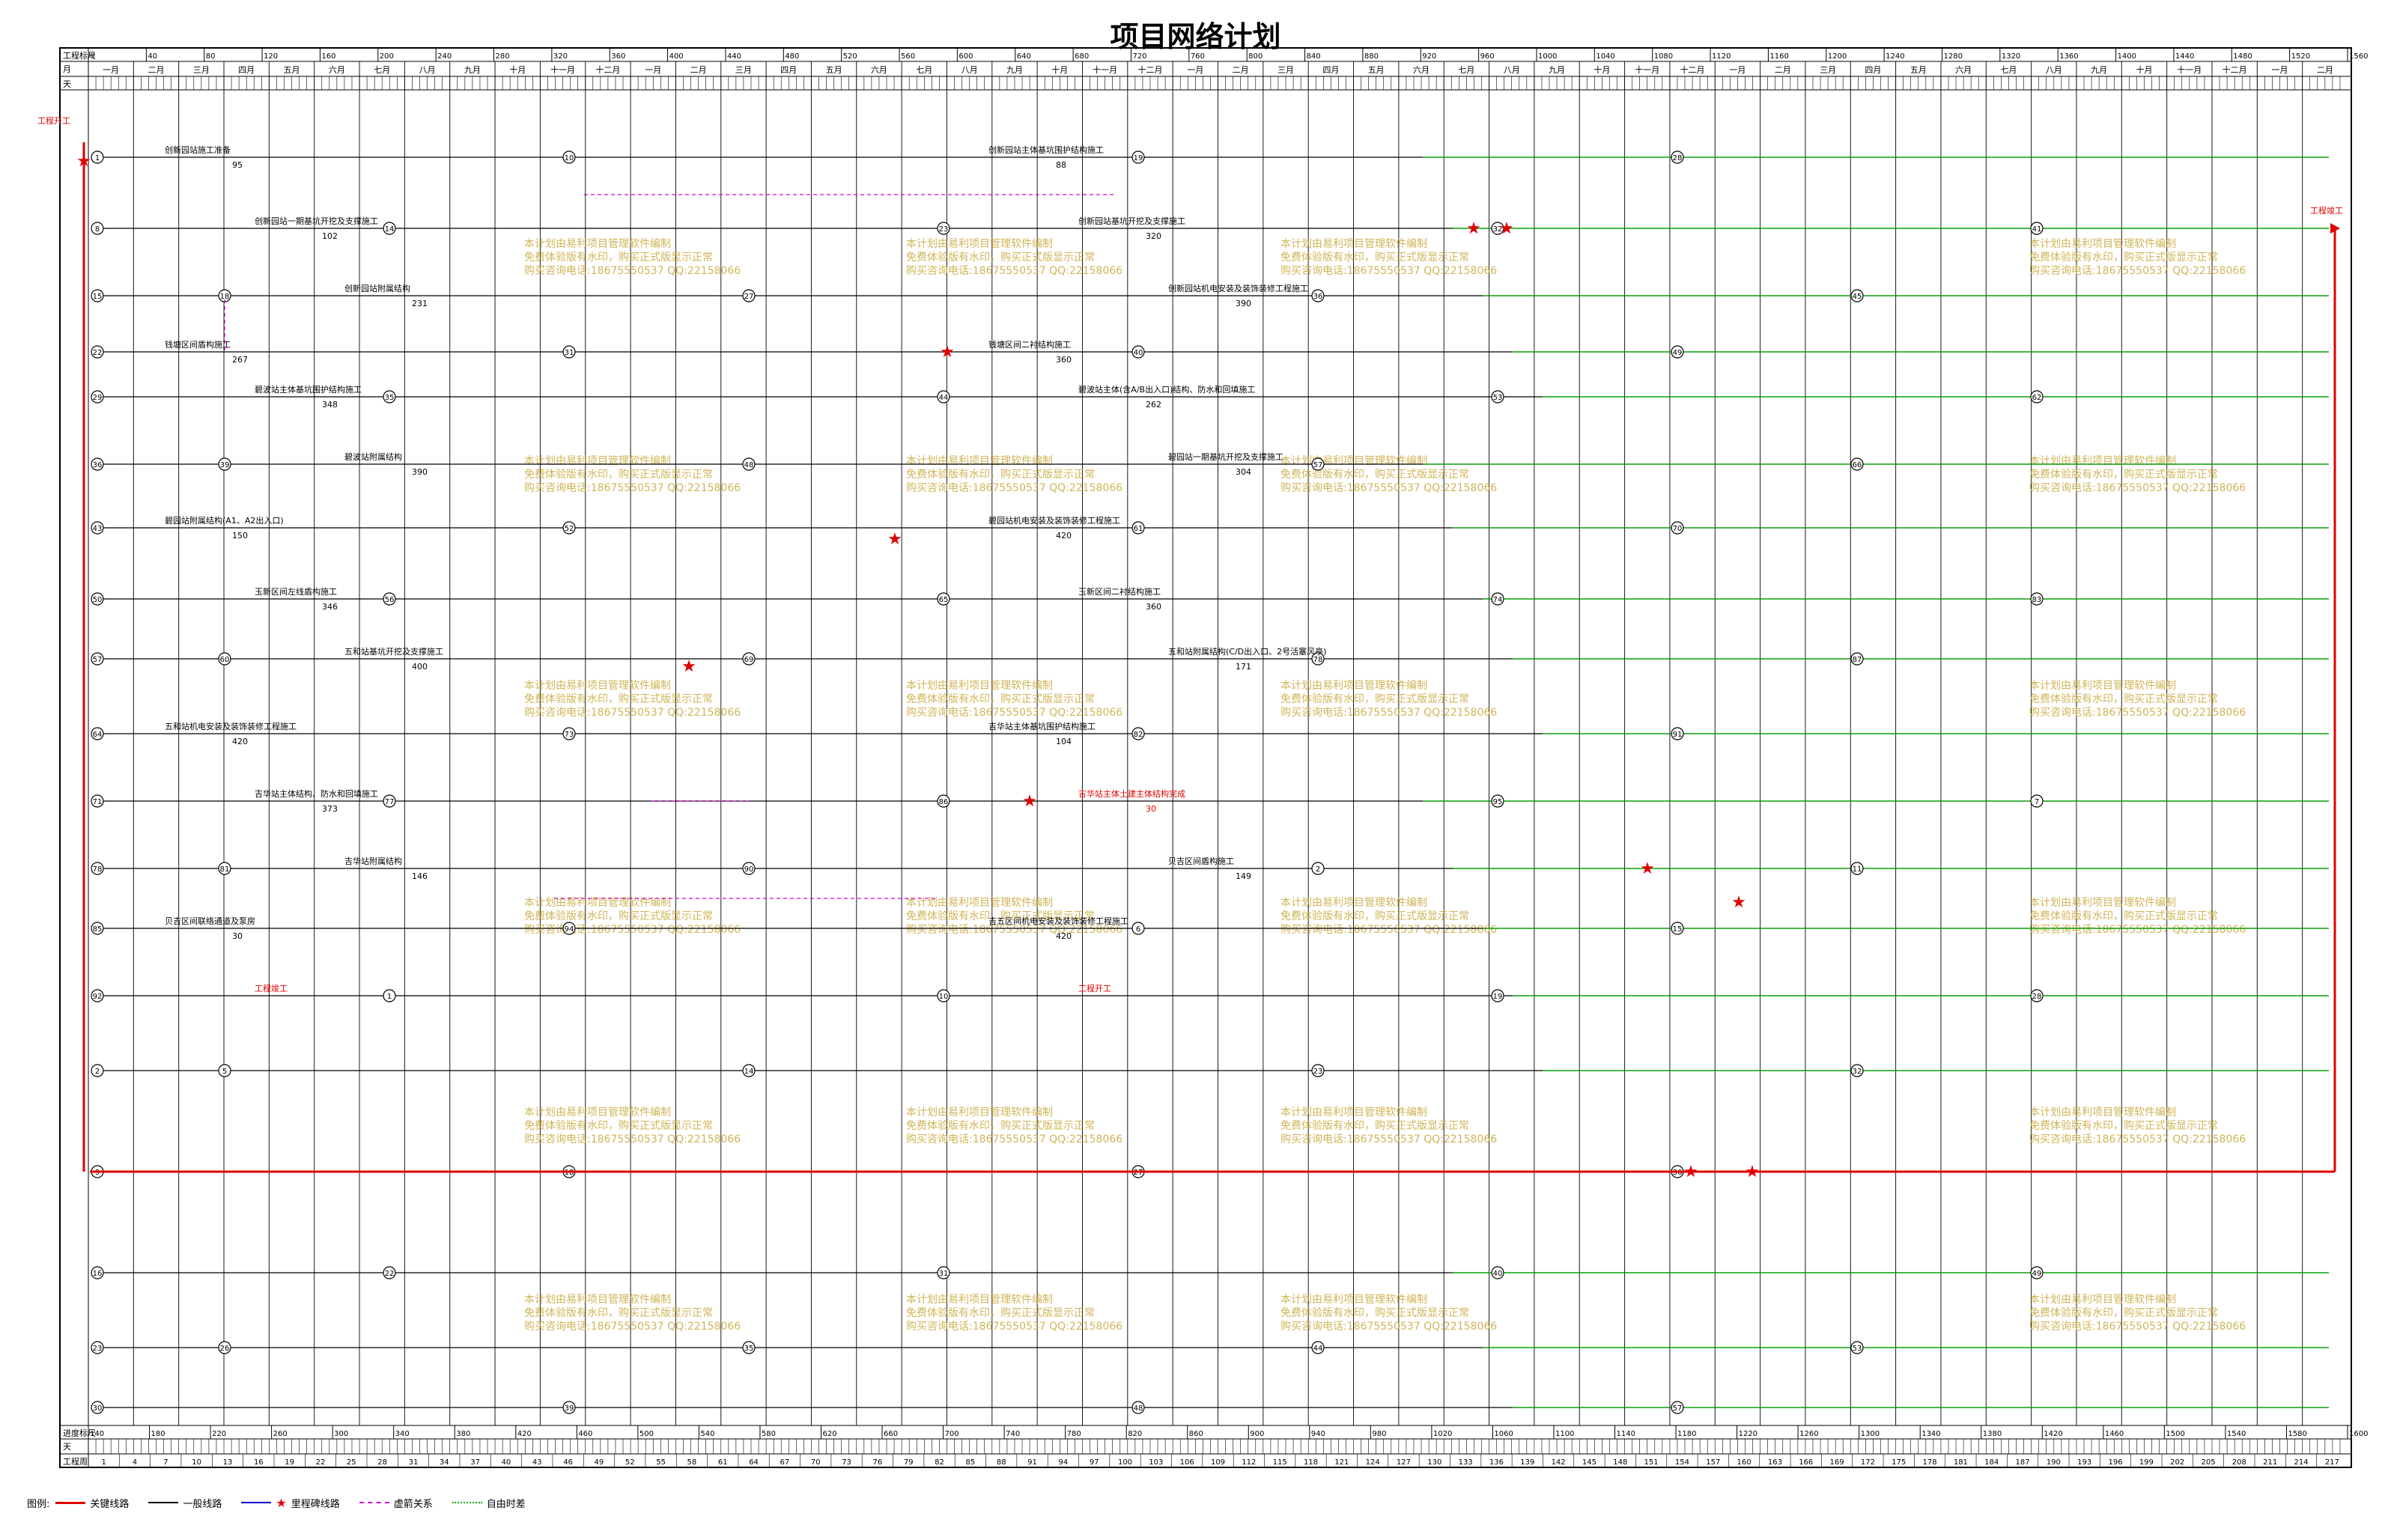  Describe the element at coordinates (1082, 56) in the screenshot. I see `scale-tick-label: 680` at that location.